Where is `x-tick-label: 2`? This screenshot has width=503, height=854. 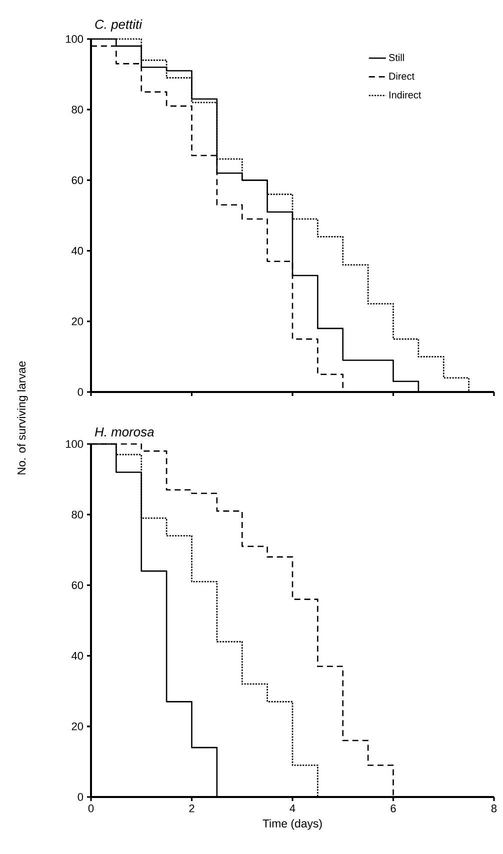 x-tick-label: 2 is located at coordinates (191, 808).